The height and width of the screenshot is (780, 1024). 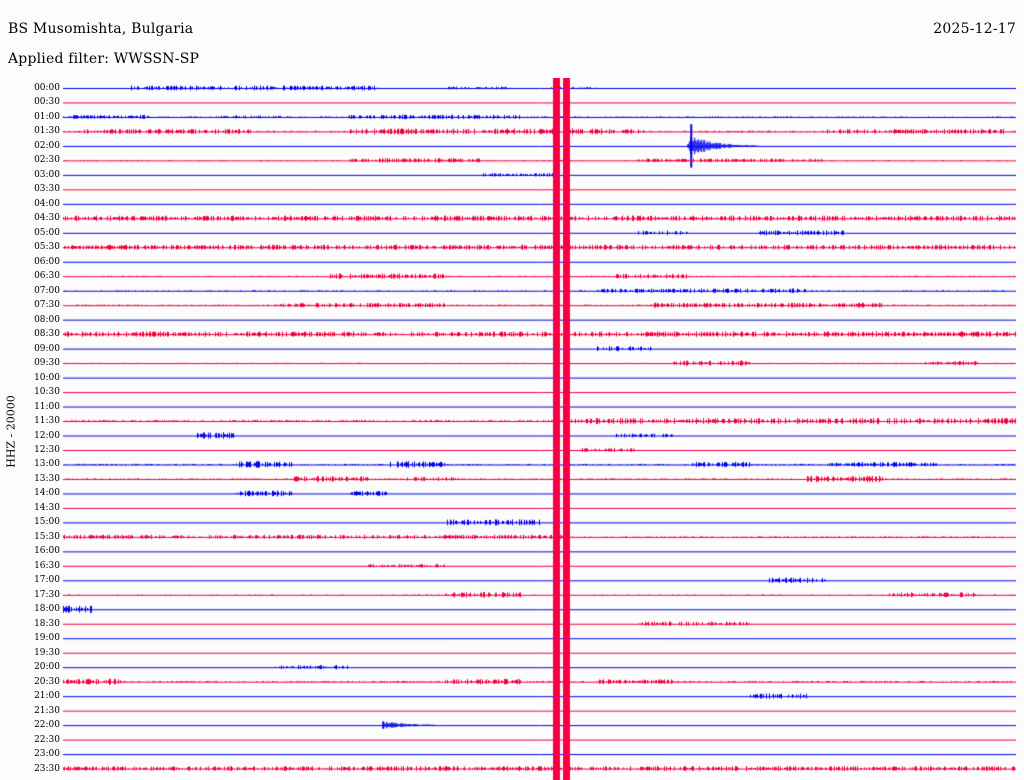 What do you see at coordinates (974, 29) in the screenshot?
I see `record-date: 2025-12-17` at bounding box center [974, 29].